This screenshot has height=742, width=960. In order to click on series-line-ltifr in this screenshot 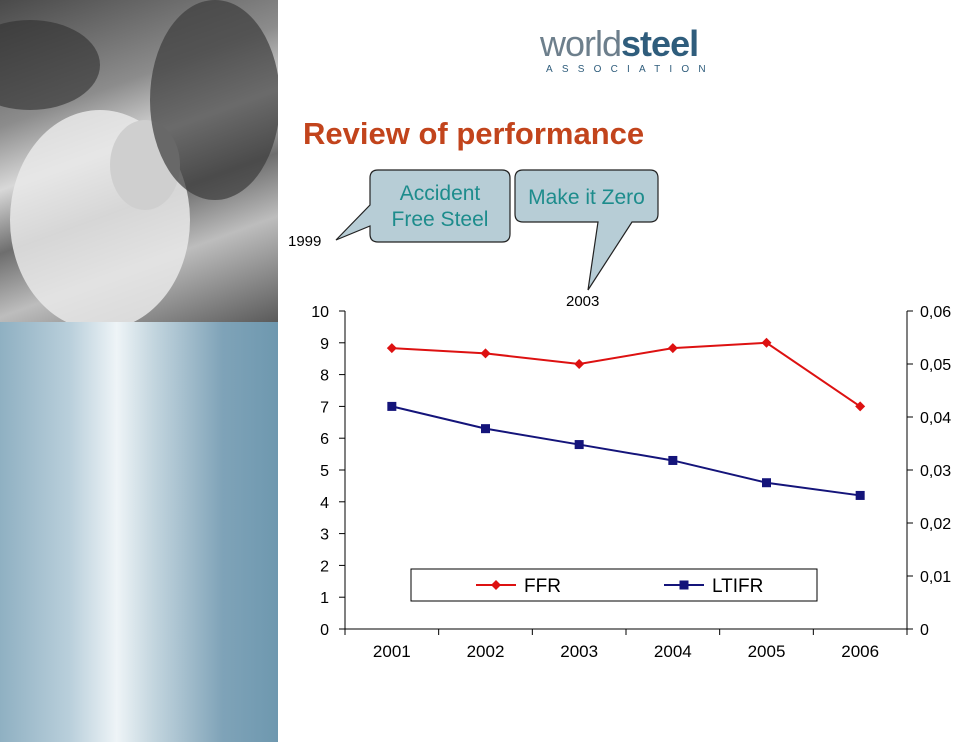, I will do `click(626, 451)`.